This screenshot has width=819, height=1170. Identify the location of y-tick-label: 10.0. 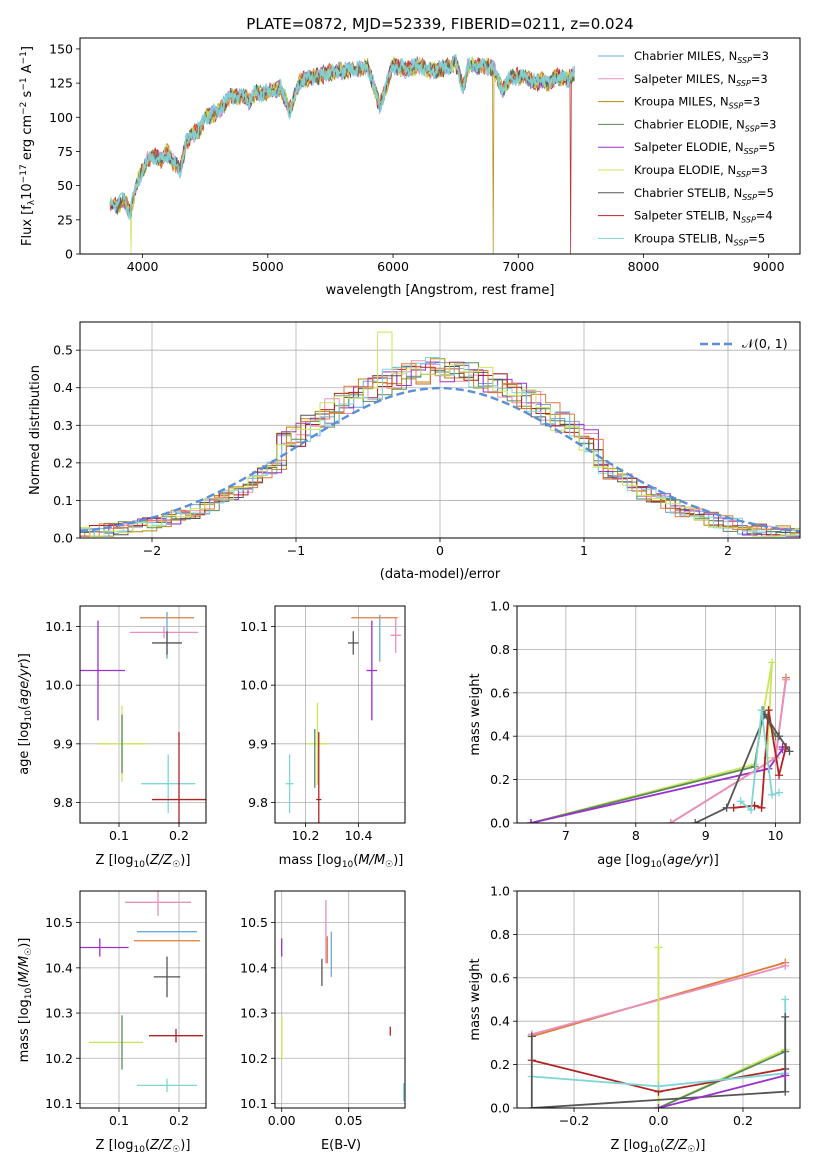
(254, 685).